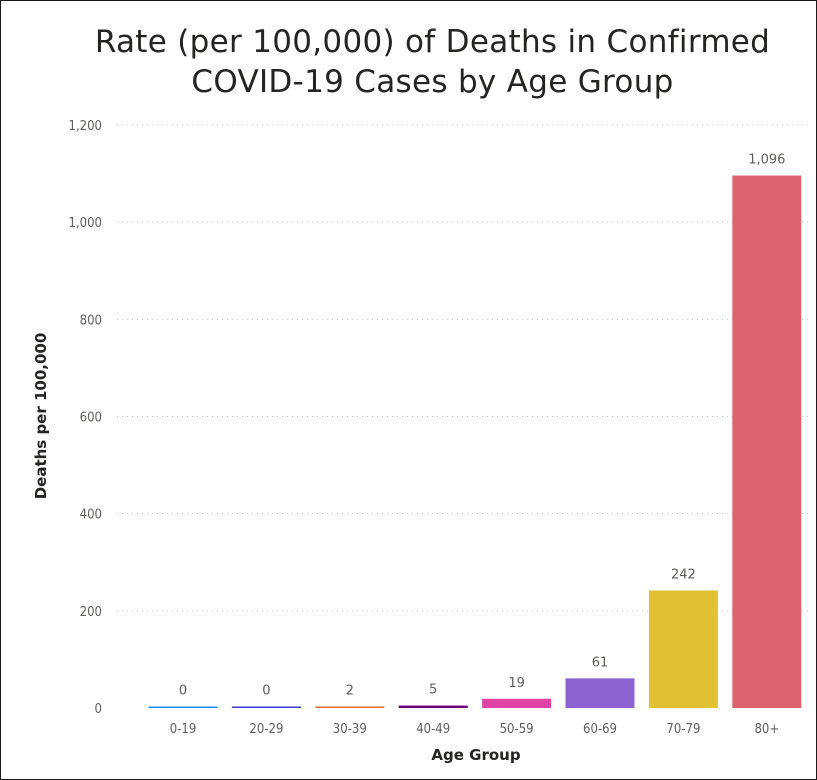 The image size is (817, 780). Describe the element at coordinates (516, 683) in the screenshot. I see `data-label: 19` at that location.